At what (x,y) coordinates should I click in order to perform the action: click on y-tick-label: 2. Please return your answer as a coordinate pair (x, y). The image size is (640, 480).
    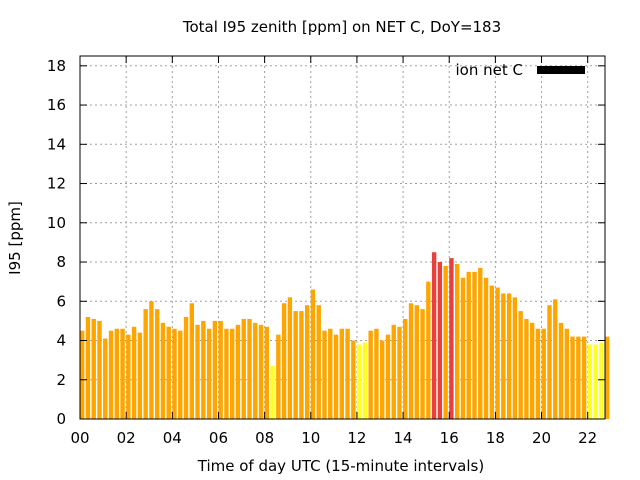
    Looking at the image, I should click on (61, 380).